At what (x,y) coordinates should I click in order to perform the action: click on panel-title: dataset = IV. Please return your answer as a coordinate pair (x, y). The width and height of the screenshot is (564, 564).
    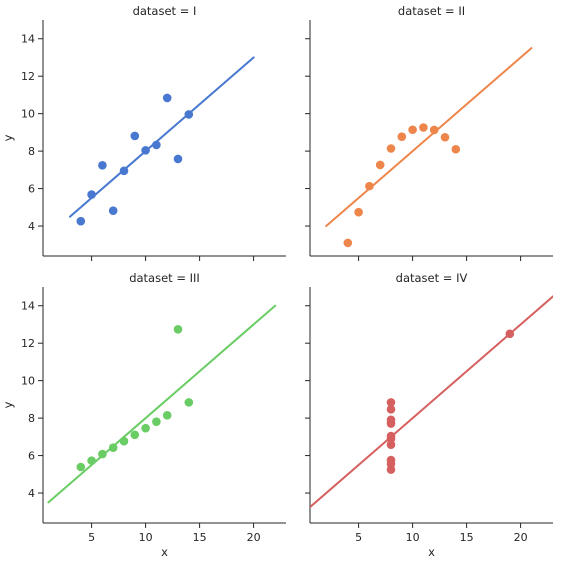
    Looking at the image, I should click on (432, 278).